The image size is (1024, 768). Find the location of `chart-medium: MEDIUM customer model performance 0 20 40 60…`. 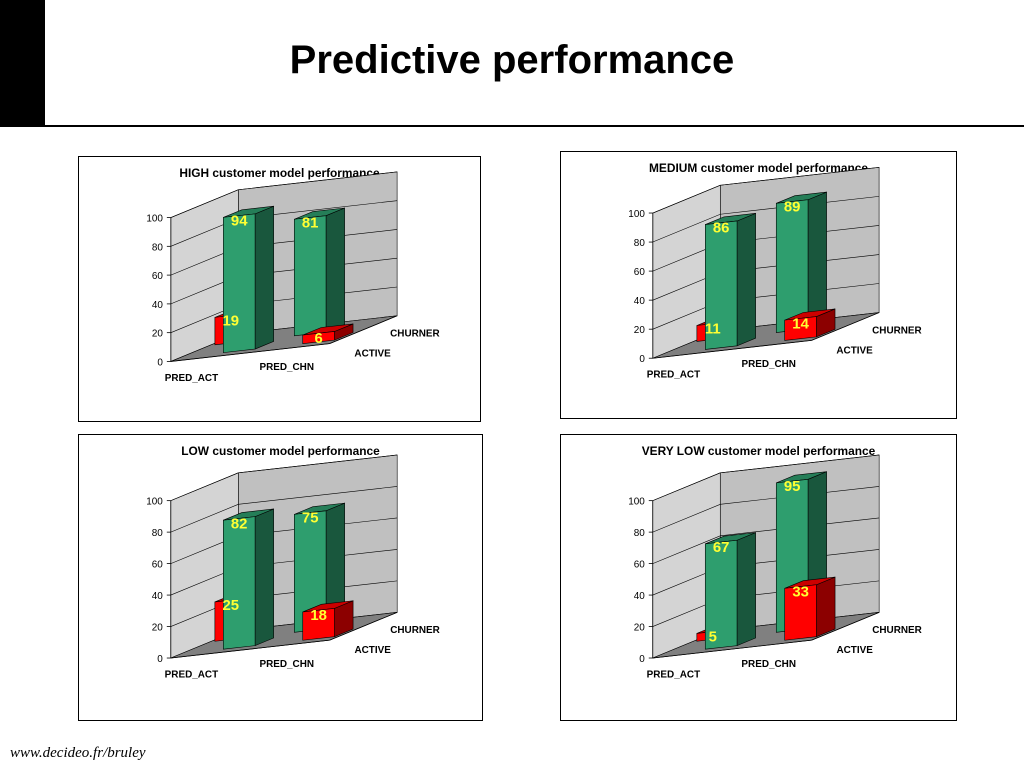

chart-medium: MEDIUM customer model performance 0 20 40 60… is located at coordinates (775, 271).